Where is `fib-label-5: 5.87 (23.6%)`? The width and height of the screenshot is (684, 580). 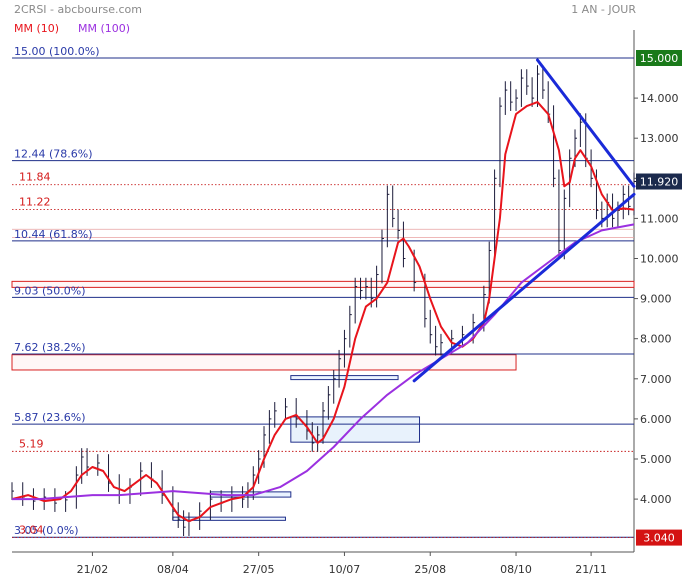
fib-label-5: 5.87 (23.6%) is located at coordinates (50, 417).